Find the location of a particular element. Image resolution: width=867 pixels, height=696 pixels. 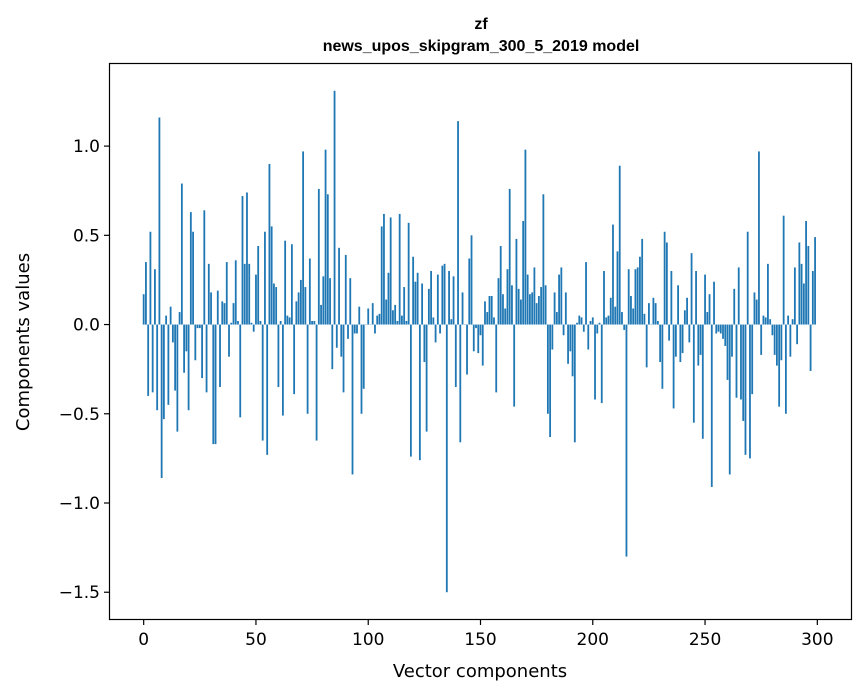

chart-title: zf is located at coordinates (481, 24).